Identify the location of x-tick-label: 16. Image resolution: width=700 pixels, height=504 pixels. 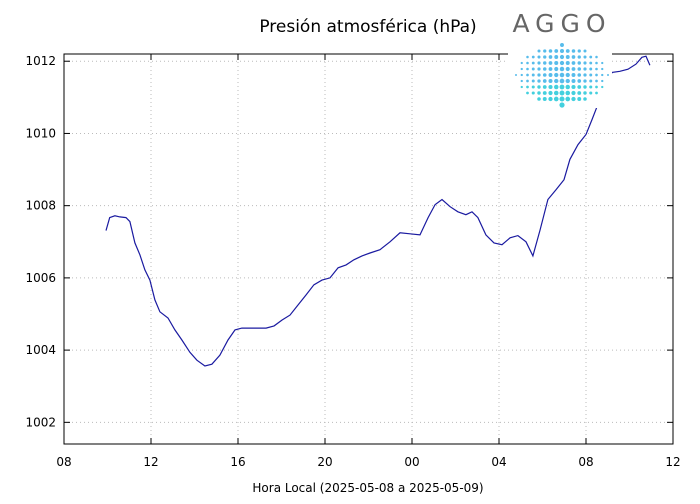
(237, 462).